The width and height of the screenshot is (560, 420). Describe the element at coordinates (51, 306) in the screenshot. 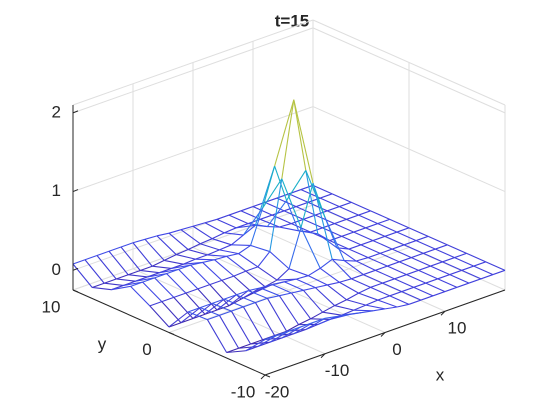

I see `y-tick-label: 10` at that location.